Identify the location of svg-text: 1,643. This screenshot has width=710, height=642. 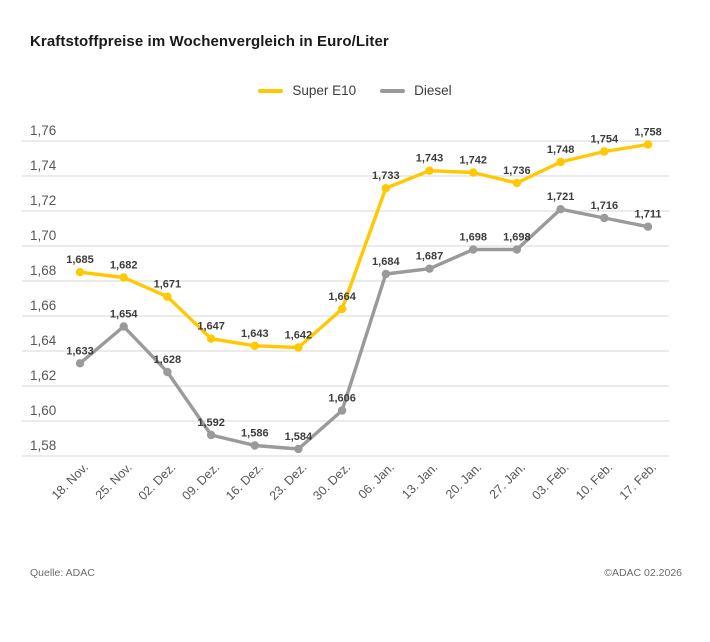
(255, 334).